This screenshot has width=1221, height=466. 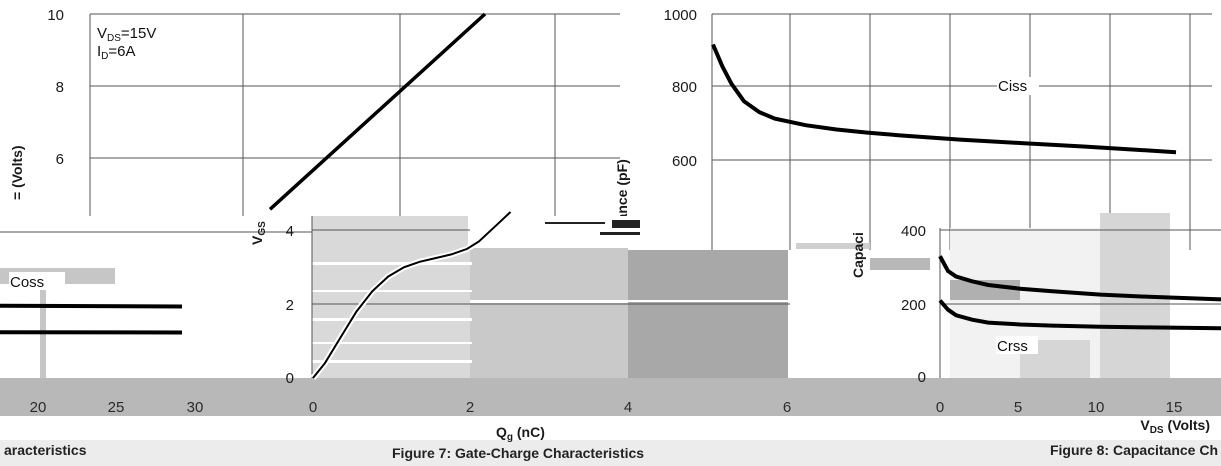 What do you see at coordinates (913, 305) in the screenshot?
I see `y-tick-label: 200` at bounding box center [913, 305].